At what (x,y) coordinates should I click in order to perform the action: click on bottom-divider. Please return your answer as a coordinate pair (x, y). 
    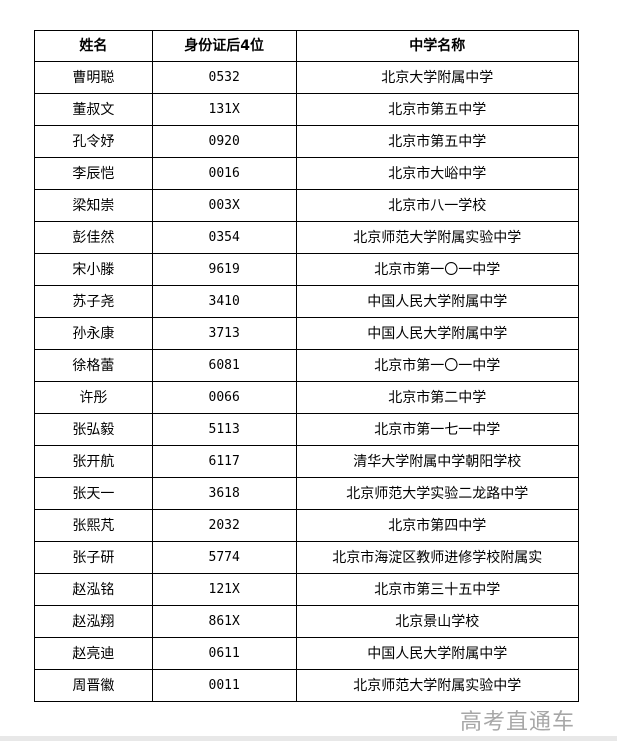
    Looking at the image, I should click on (308, 738).